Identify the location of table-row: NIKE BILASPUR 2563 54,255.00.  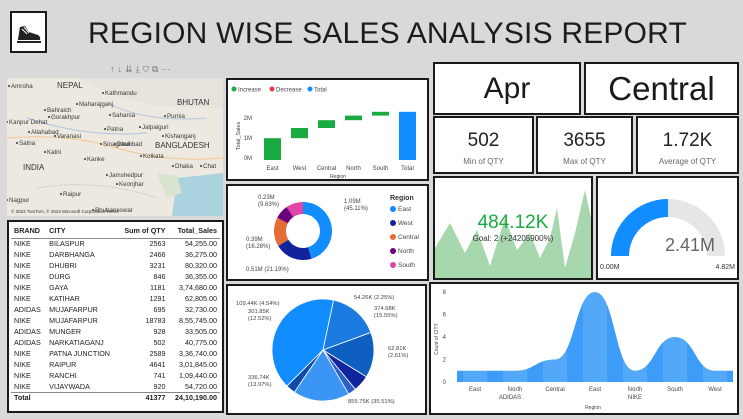
(115, 243).